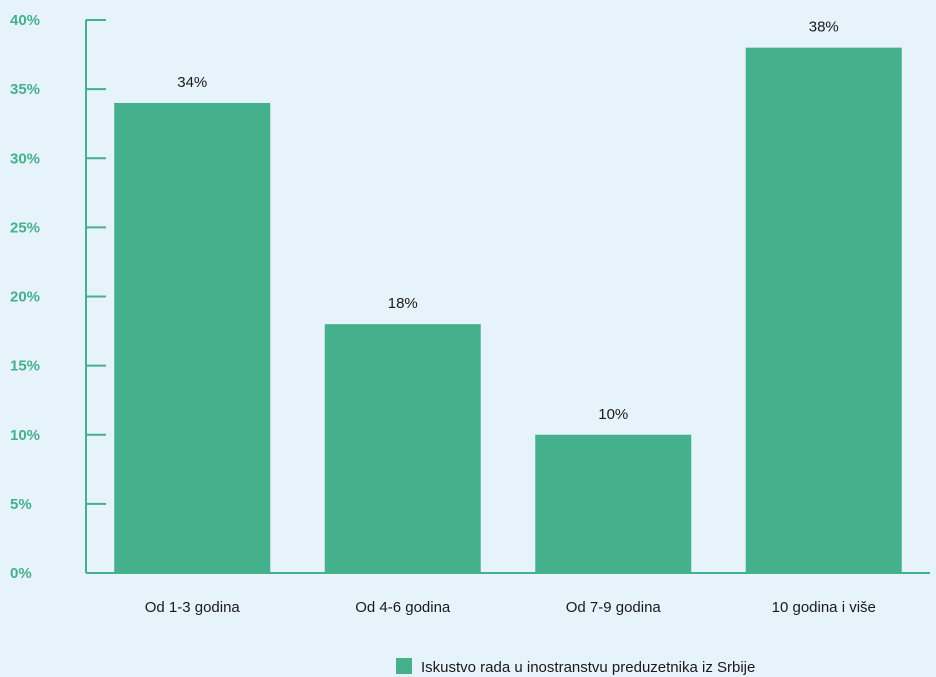 This screenshot has height=677, width=936. I want to click on data-label: 10%, so click(613, 414).